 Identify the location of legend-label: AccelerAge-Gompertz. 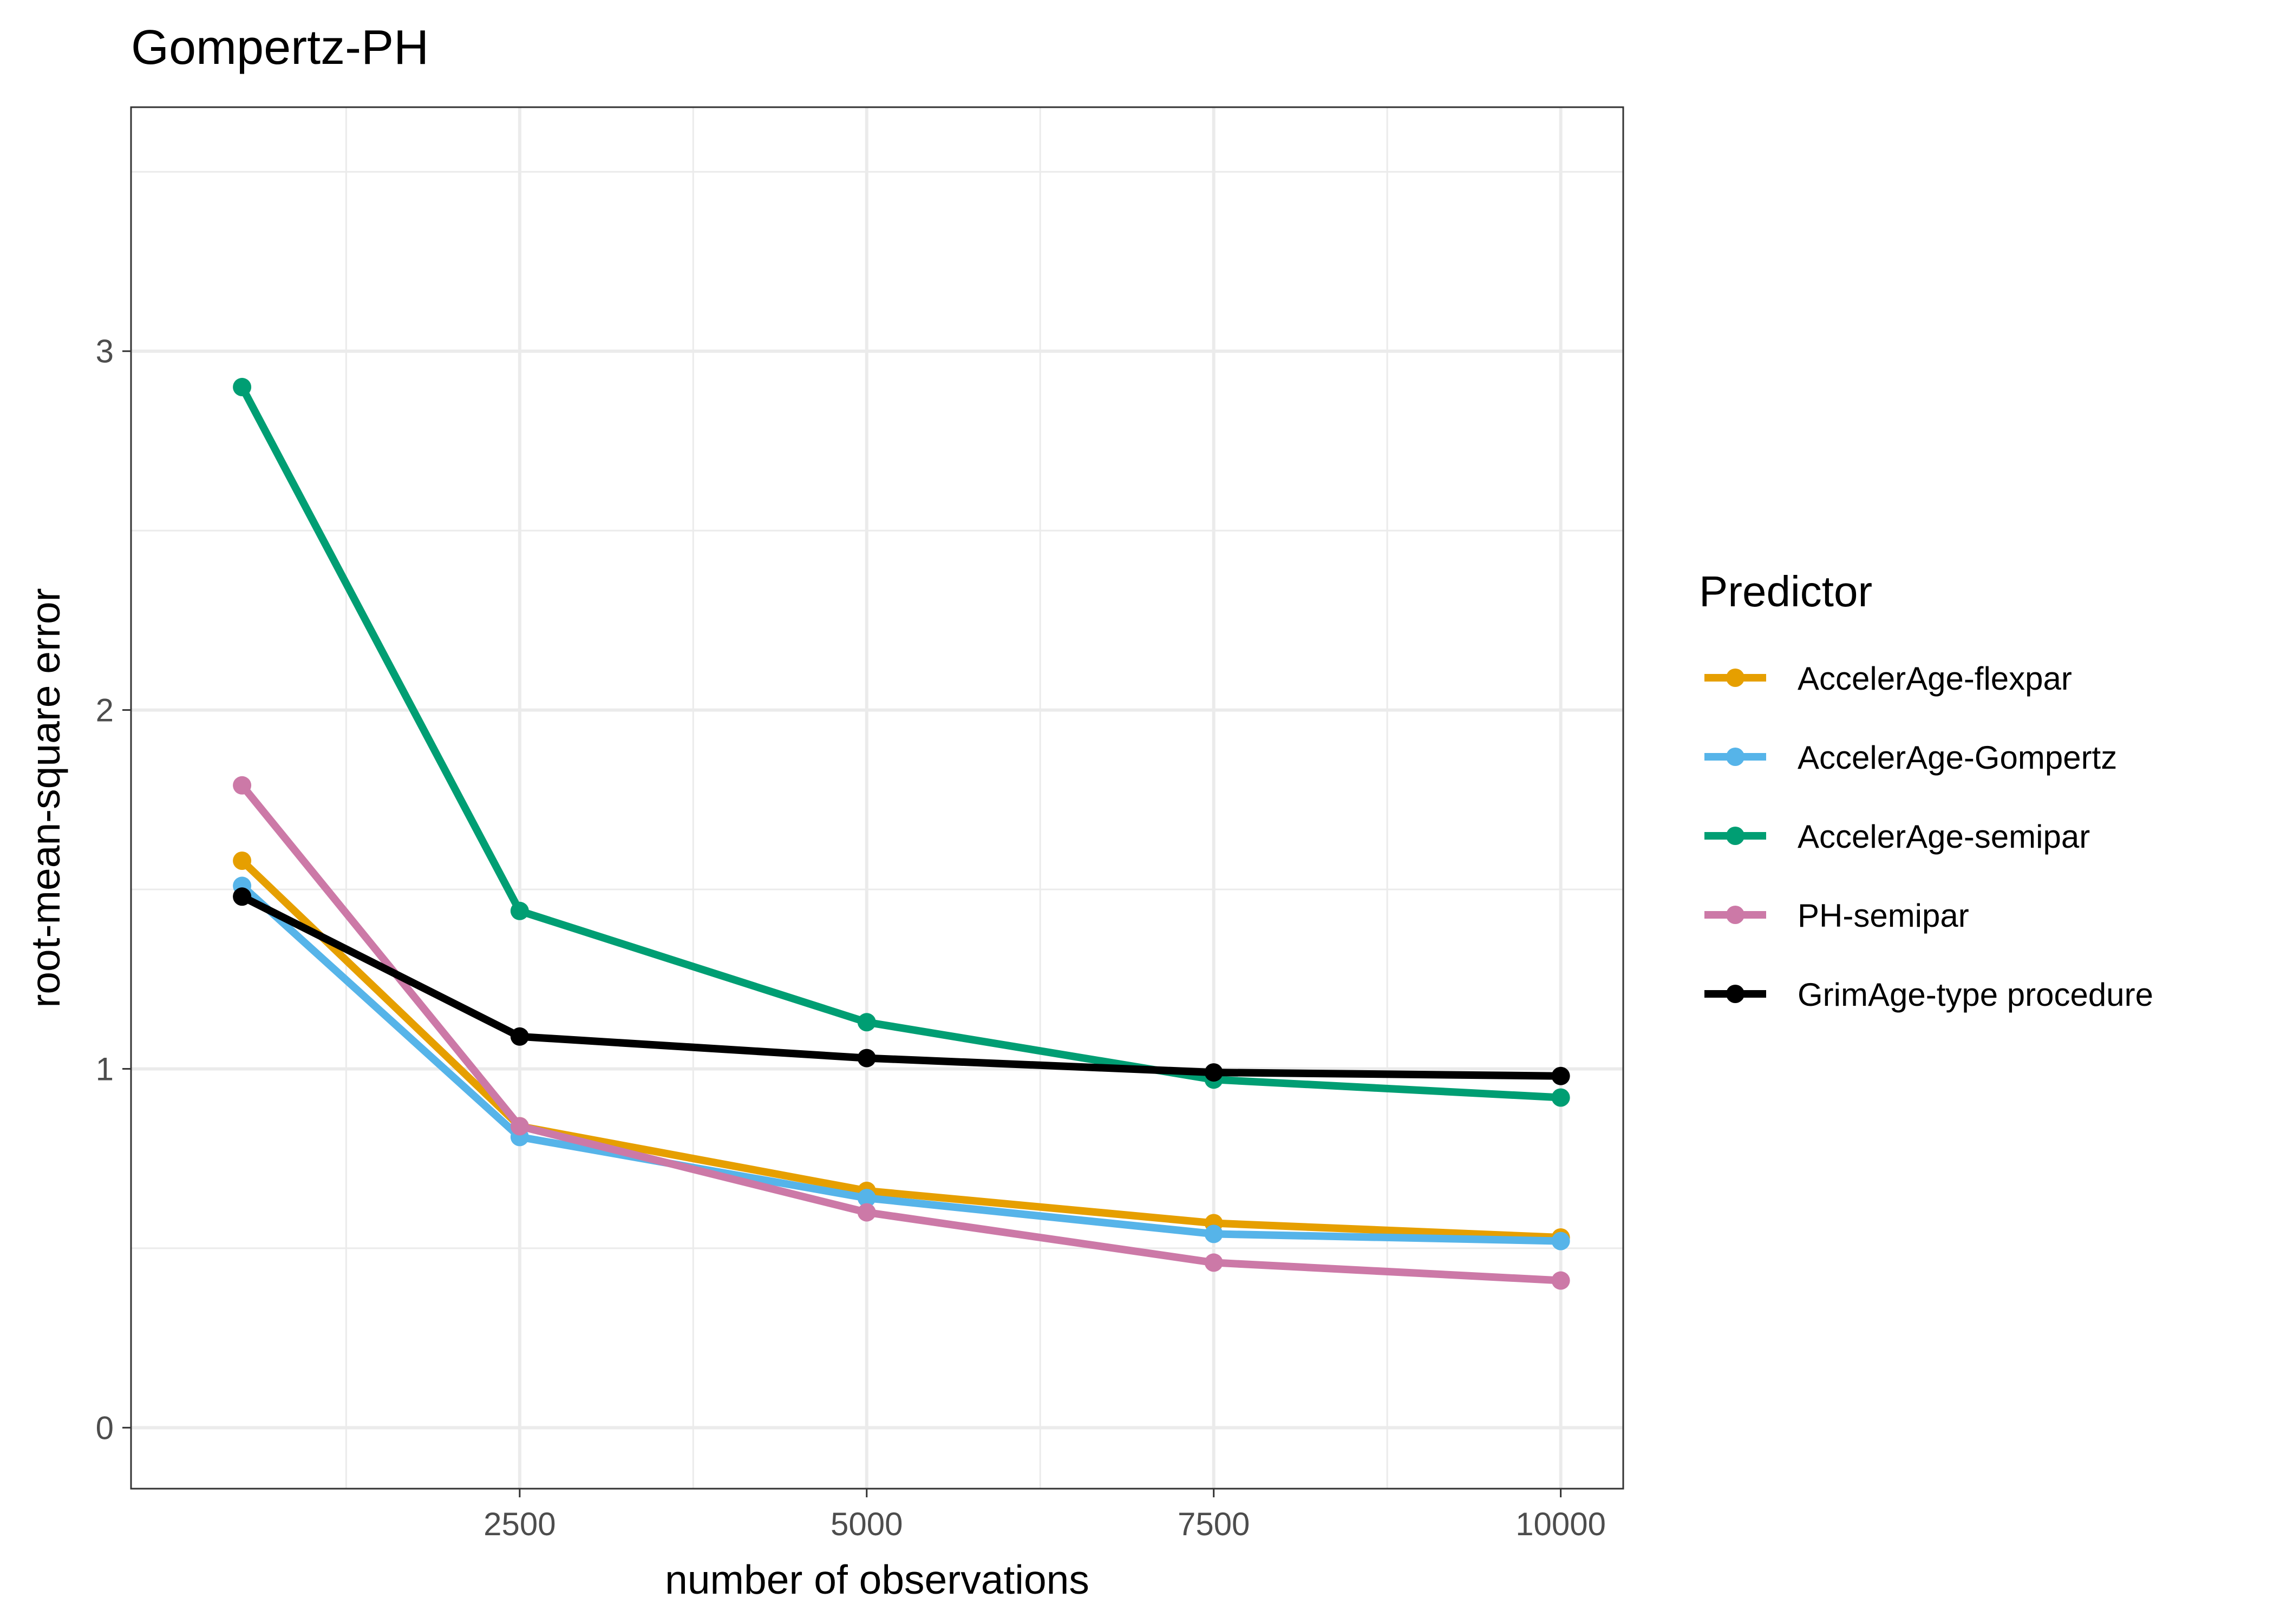
(1958, 757).